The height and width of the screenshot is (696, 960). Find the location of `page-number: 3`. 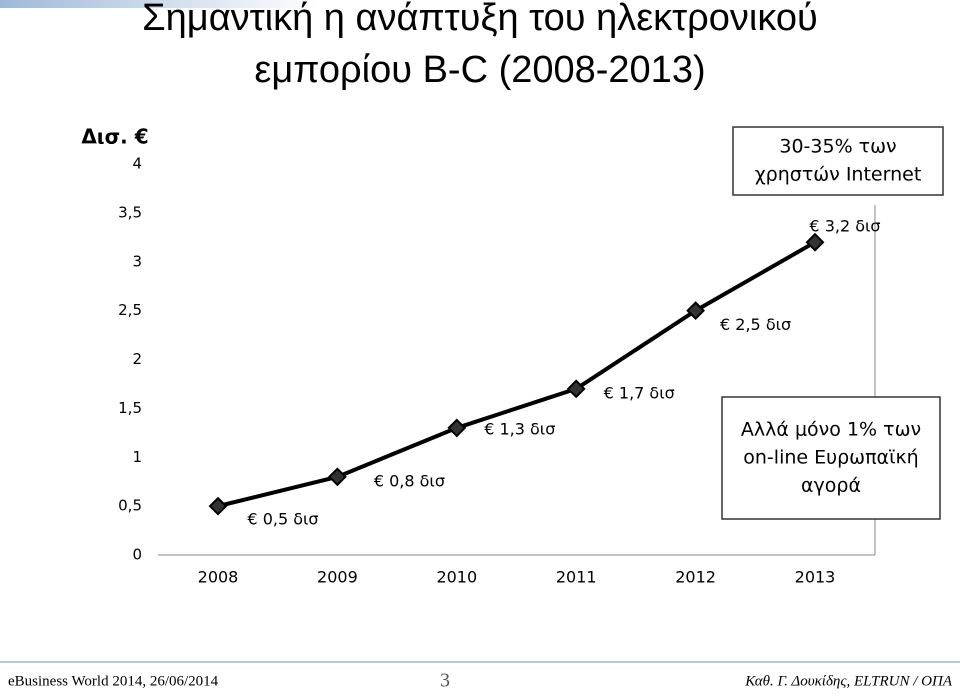

page-number: 3 is located at coordinates (445, 680).